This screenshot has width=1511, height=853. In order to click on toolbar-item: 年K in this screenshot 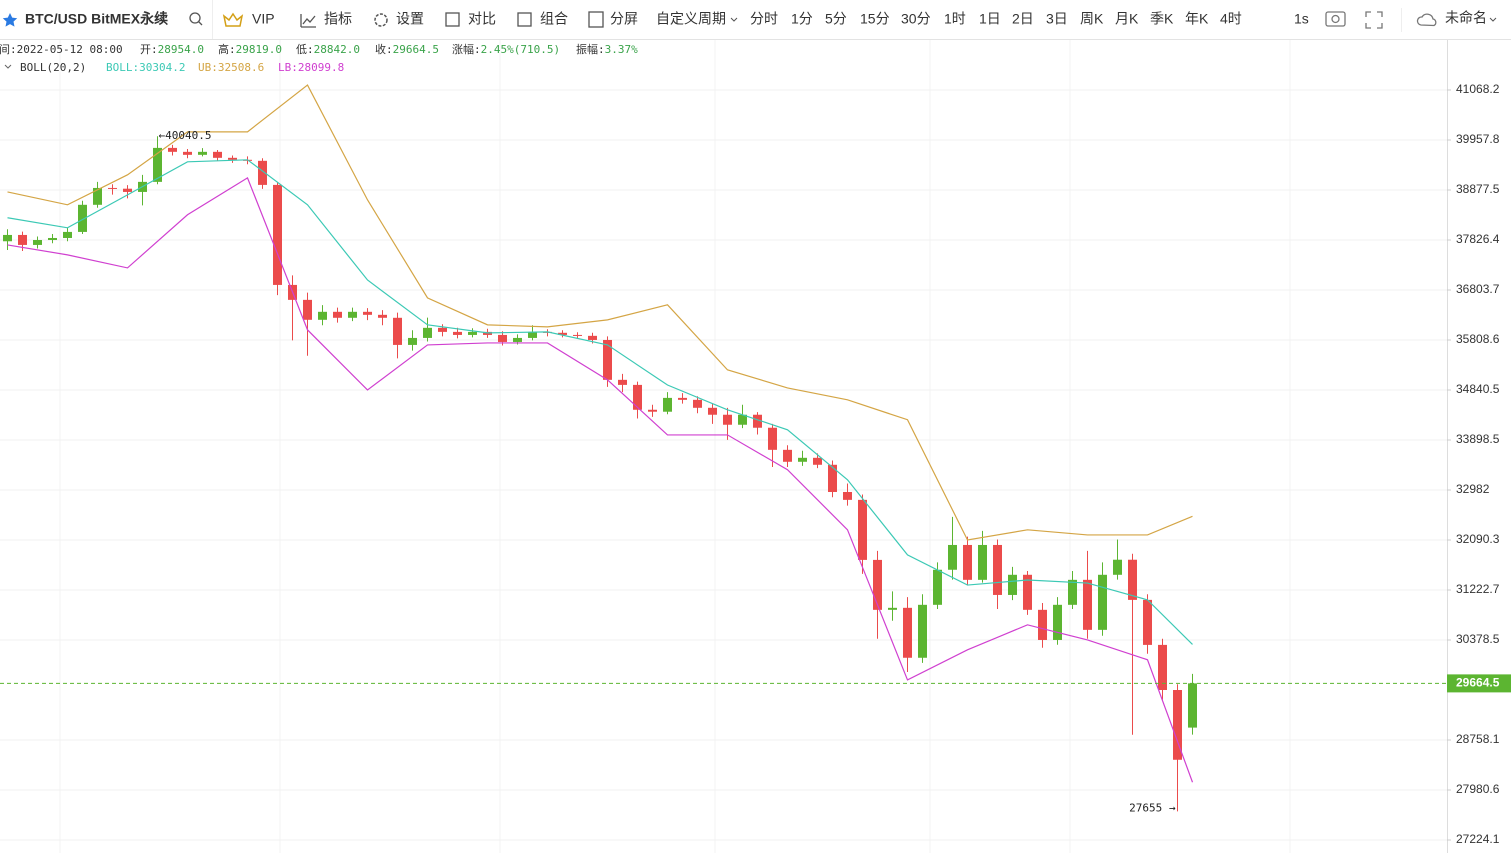, I will do `click(1197, 19)`.